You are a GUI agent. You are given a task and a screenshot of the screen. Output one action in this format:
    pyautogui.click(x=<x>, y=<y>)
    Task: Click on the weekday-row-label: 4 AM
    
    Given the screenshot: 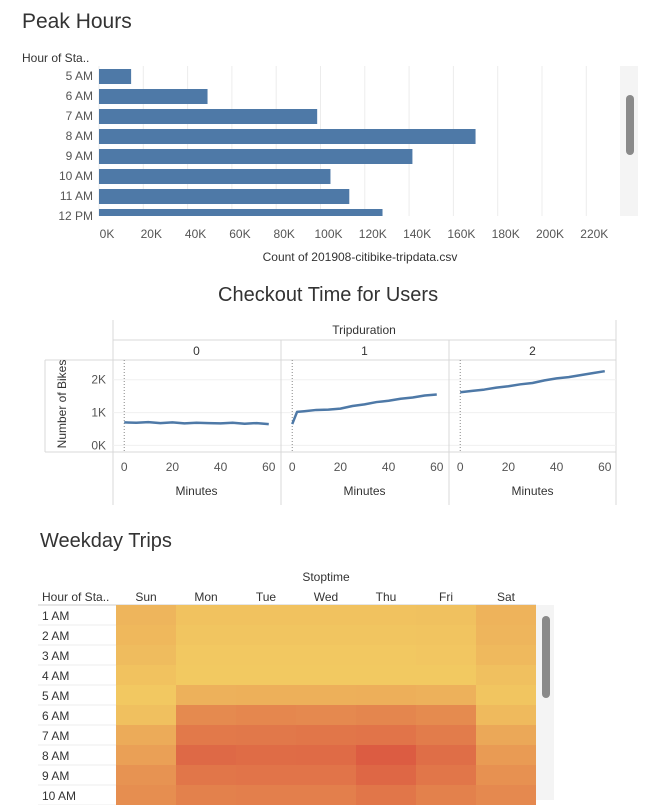 What is the action you would take?
    pyautogui.click(x=55, y=676)
    